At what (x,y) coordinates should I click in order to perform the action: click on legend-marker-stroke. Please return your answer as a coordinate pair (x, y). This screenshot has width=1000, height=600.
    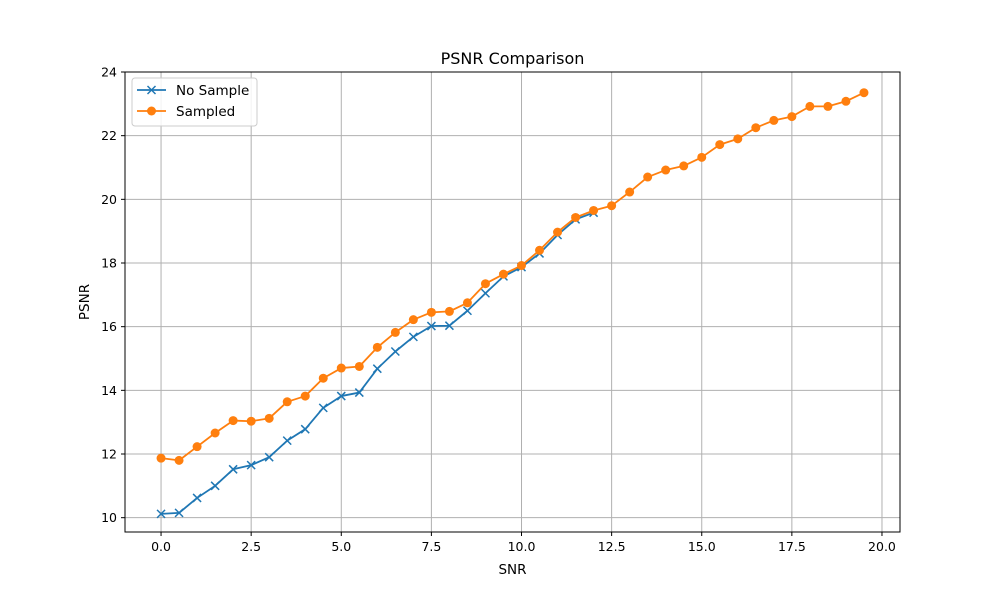
    Looking at the image, I should click on (151, 90).